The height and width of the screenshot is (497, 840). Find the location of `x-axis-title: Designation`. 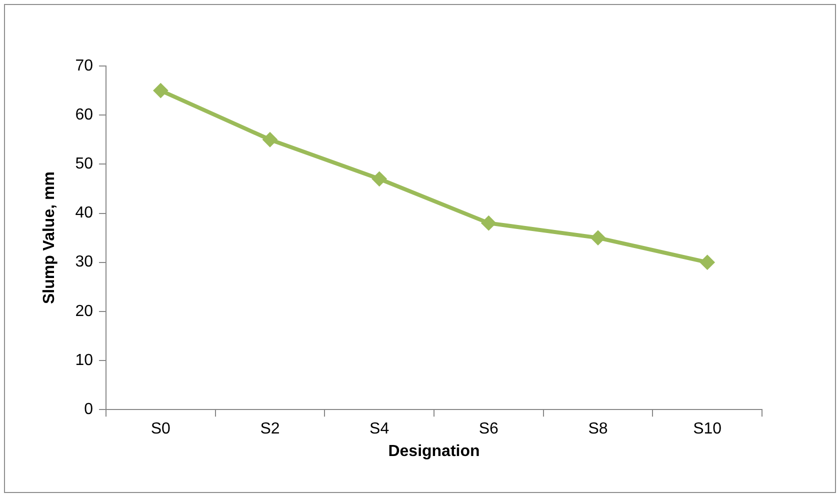

x-axis-title: Designation is located at coordinates (434, 451).